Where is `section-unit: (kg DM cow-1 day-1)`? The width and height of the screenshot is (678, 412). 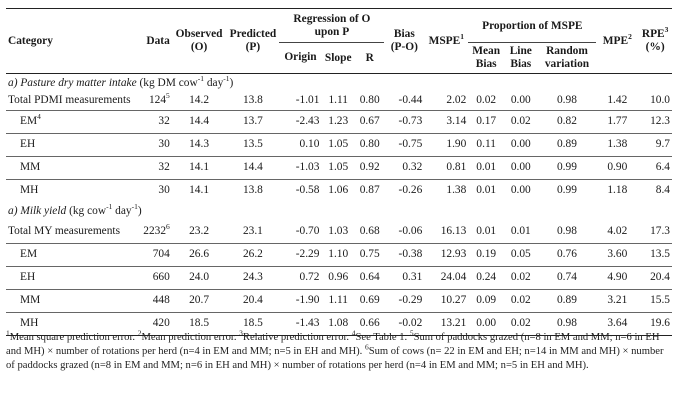
section-unit: (kg DM cow-1 day-1) is located at coordinates (186, 82).